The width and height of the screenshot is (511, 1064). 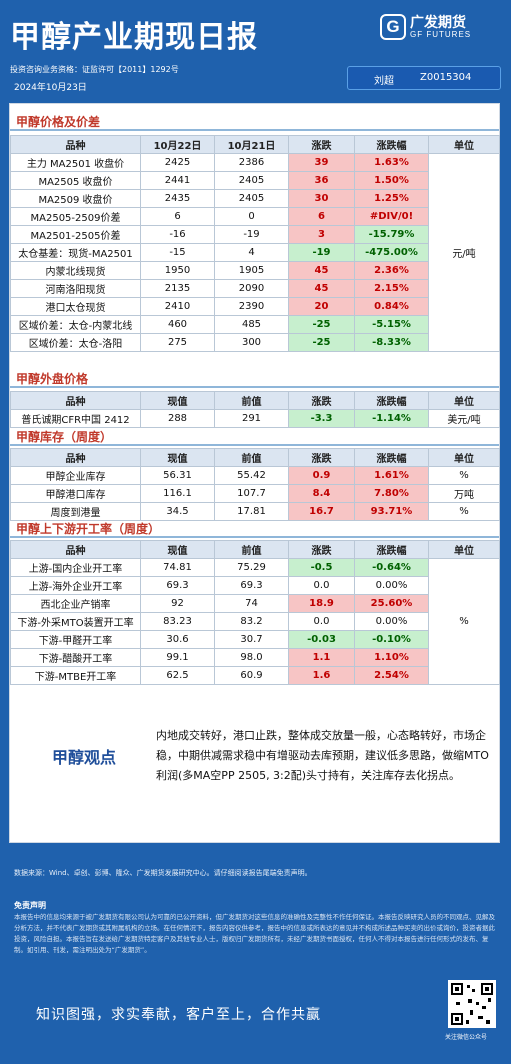 What do you see at coordinates (94, 69) in the screenshot?
I see `license-text: 投资咨询业务资格：证监许可【2011】1292号` at bounding box center [94, 69].